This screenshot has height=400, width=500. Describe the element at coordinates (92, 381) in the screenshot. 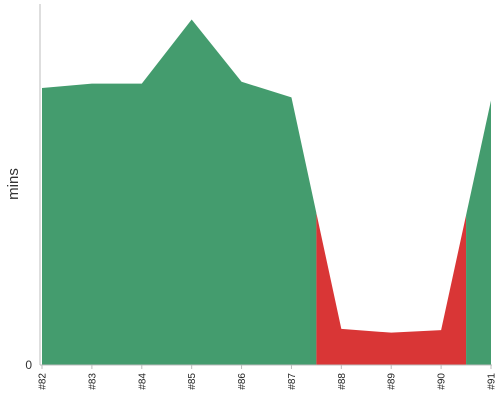

I see `x-tick-label-83: #83` at that location.